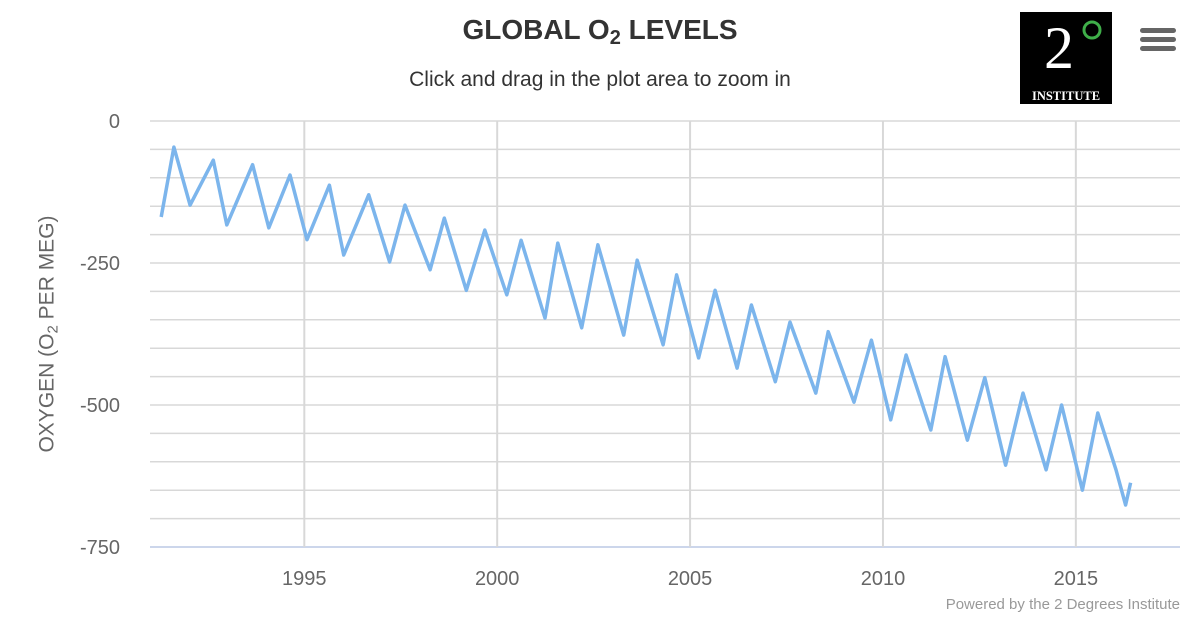 The width and height of the screenshot is (1200, 620). What do you see at coordinates (615, 38) in the screenshot?
I see `title-subscript: 2` at bounding box center [615, 38].